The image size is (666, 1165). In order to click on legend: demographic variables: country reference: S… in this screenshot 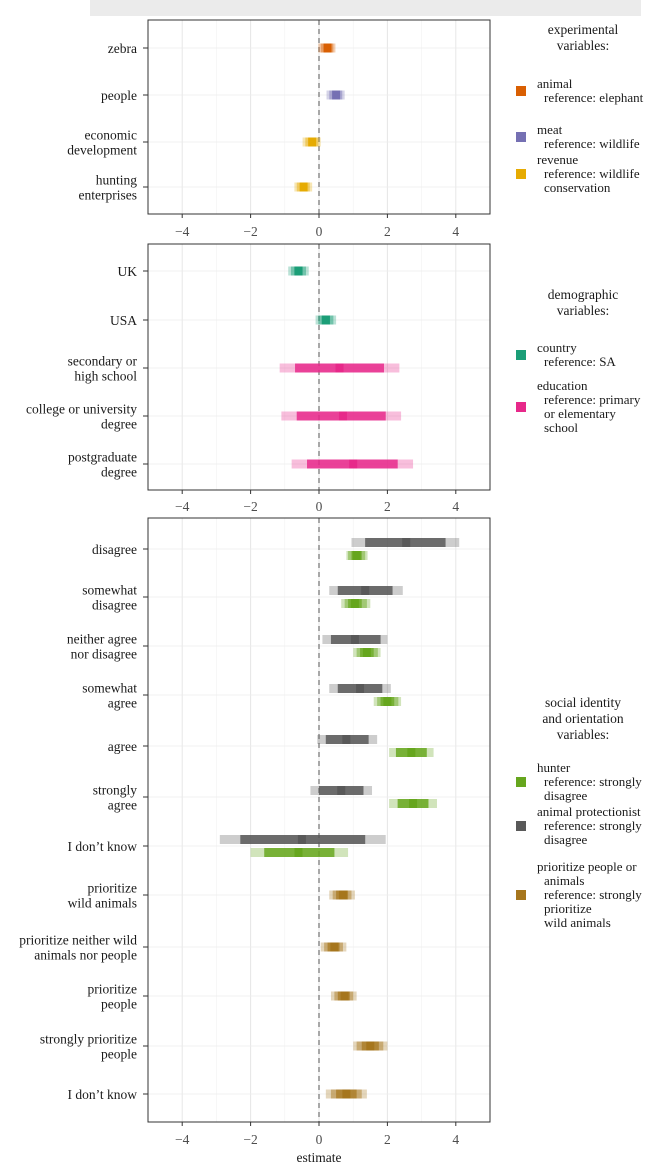, I will do `click(578, 361)`.